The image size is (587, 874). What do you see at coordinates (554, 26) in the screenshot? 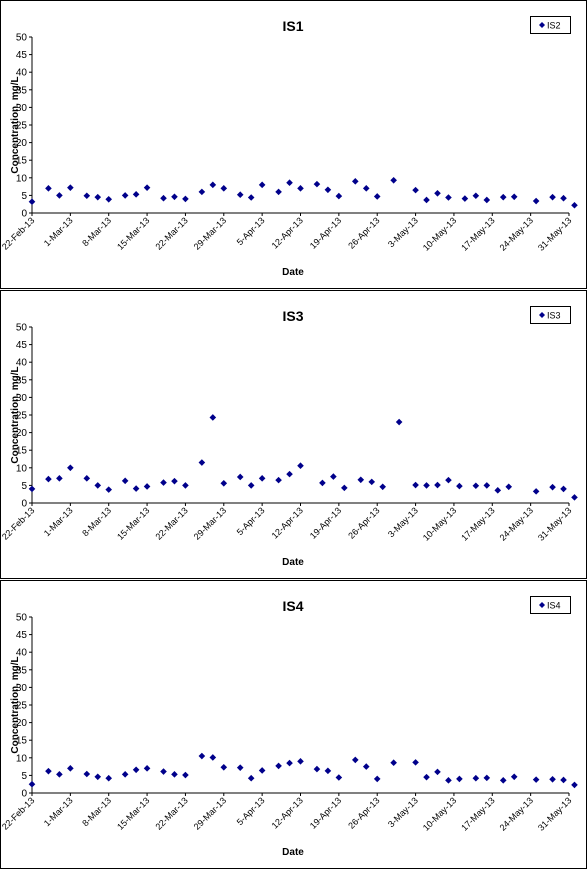
I see `legend-label: IS2` at bounding box center [554, 26].